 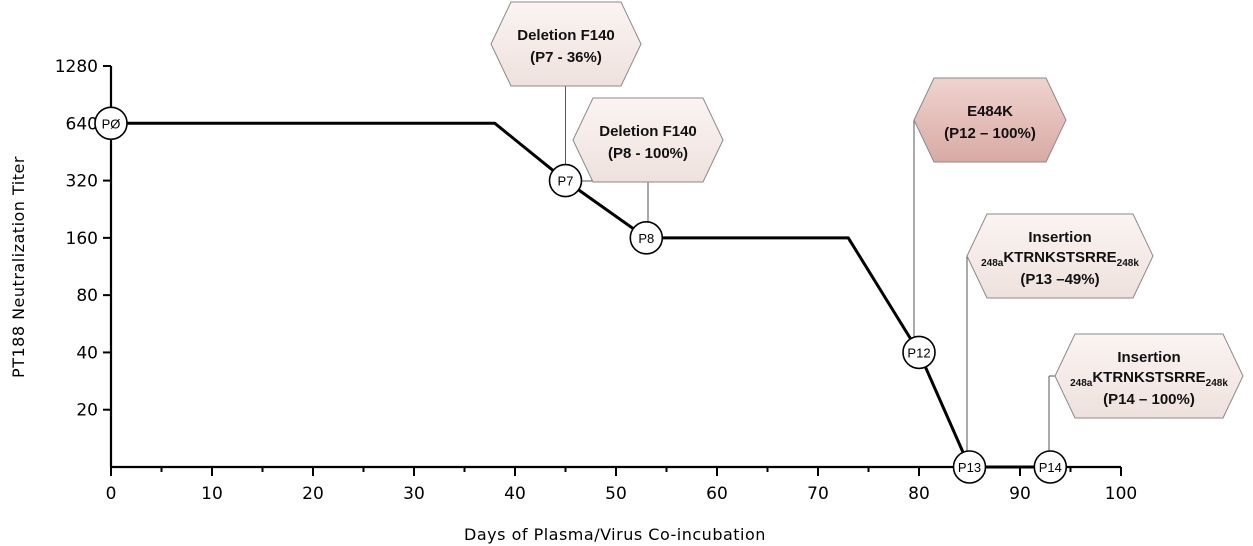 I want to click on callout-passage: (P12 – 100%), so click(x=990, y=133).